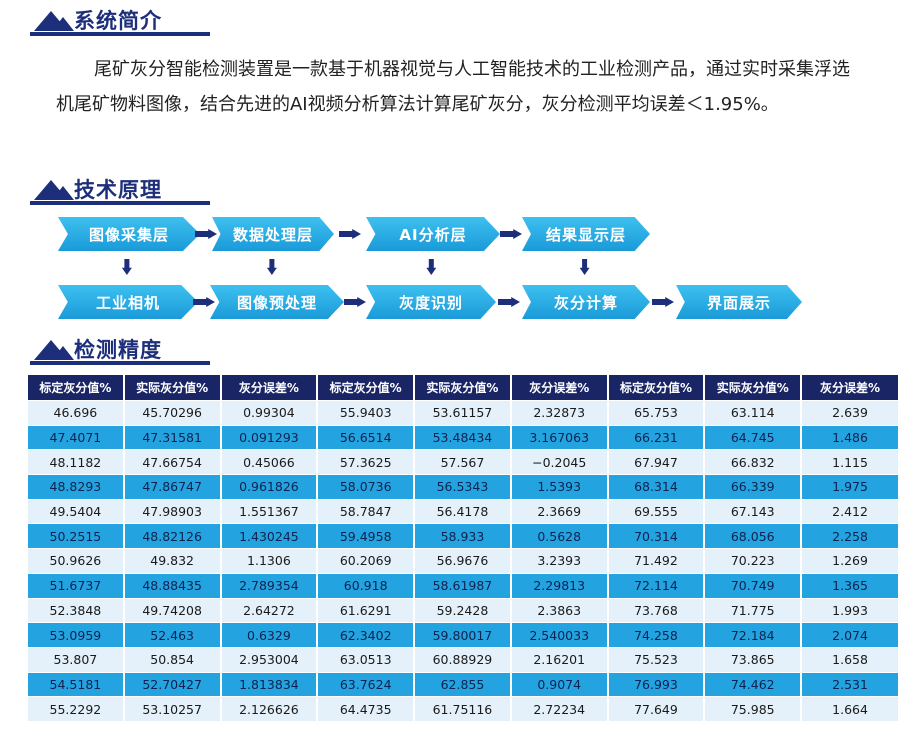 This screenshot has width=922, height=738. I want to click on heading-text: 技术原理, so click(118, 190).